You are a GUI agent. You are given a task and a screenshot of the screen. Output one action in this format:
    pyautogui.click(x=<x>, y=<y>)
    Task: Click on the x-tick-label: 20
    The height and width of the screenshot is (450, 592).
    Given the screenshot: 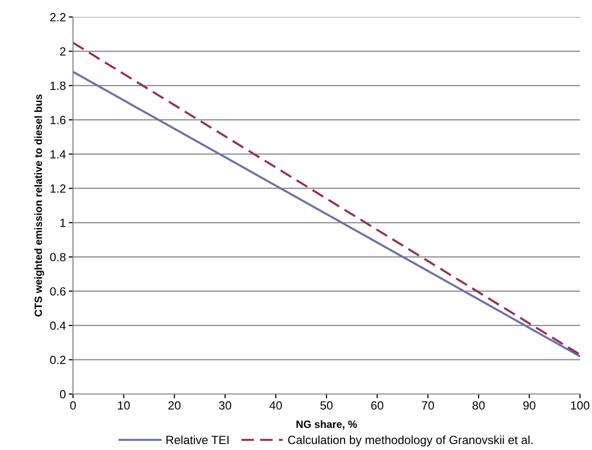 What is the action you would take?
    pyautogui.click(x=174, y=405)
    